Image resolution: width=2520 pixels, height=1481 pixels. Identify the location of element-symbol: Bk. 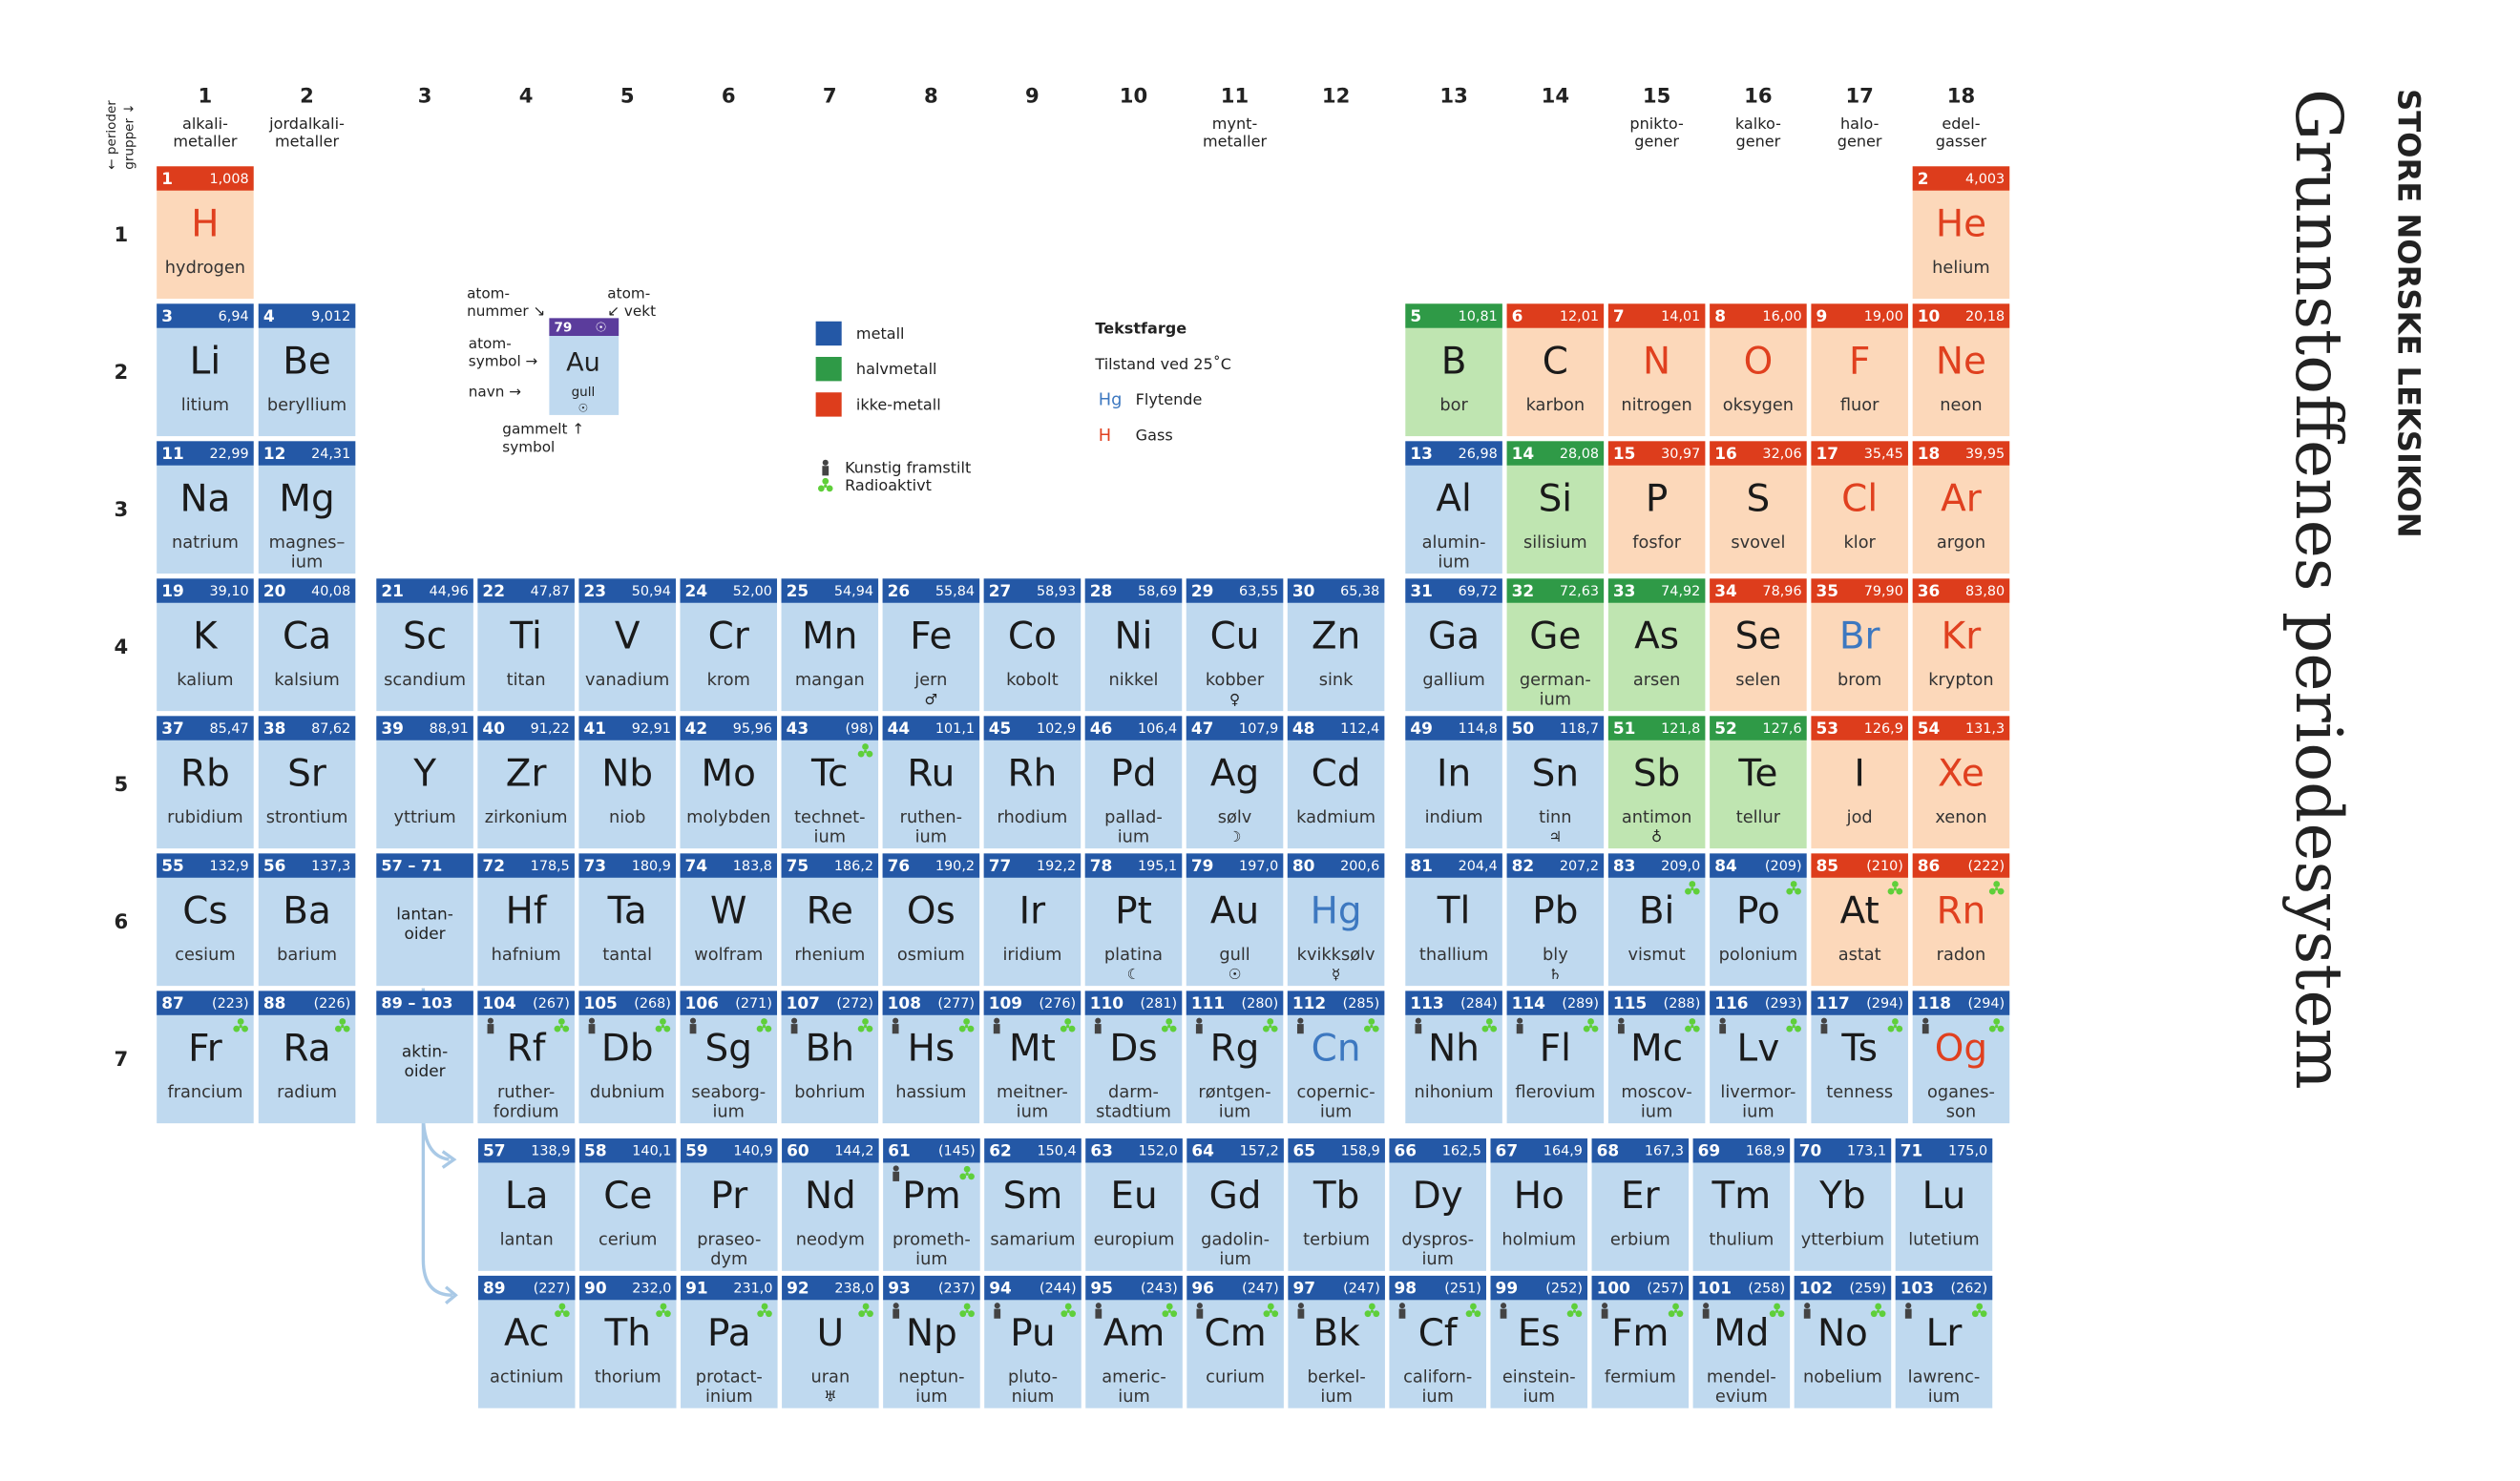
(1337, 1334).